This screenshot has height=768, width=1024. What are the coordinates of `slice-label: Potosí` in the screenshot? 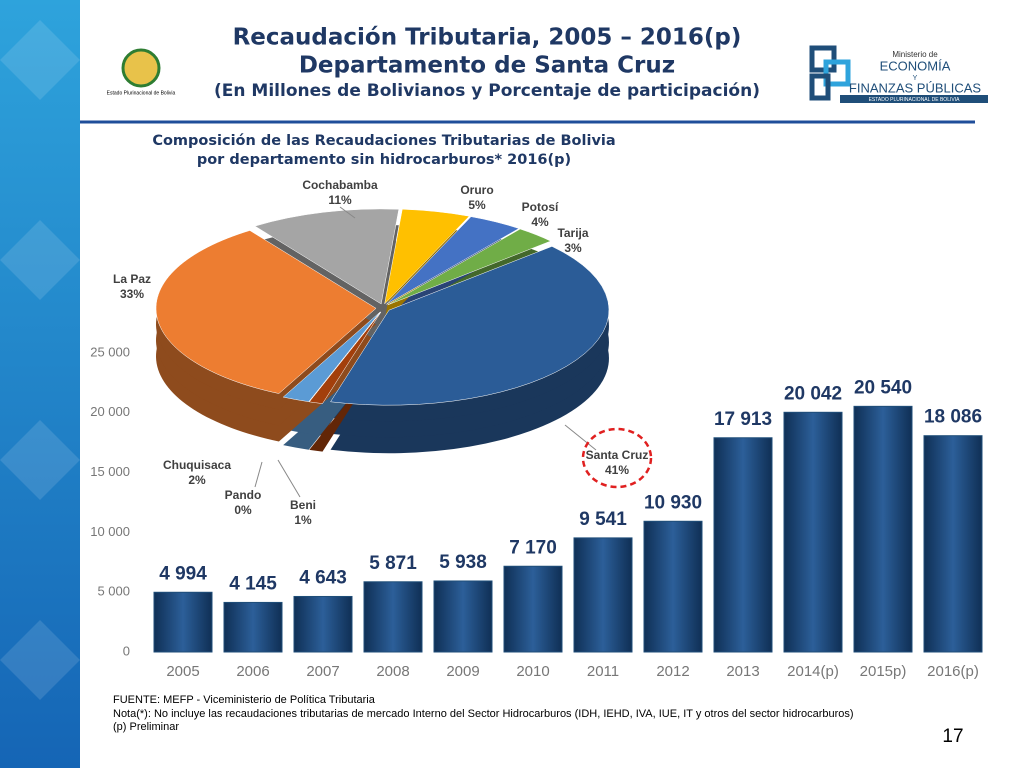 It's located at (540, 207).